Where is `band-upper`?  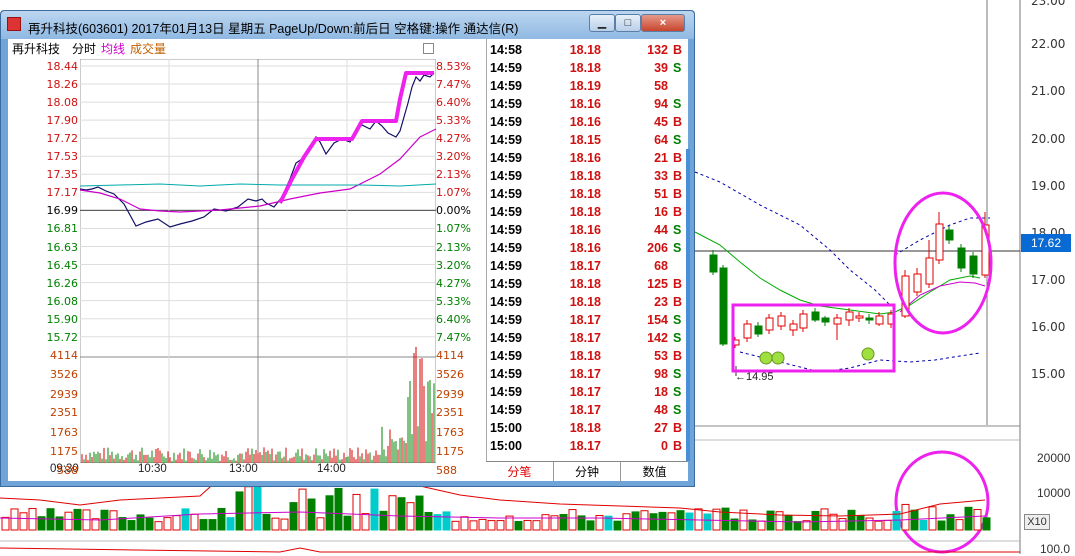 band-upper is located at coordinates (792, 238).